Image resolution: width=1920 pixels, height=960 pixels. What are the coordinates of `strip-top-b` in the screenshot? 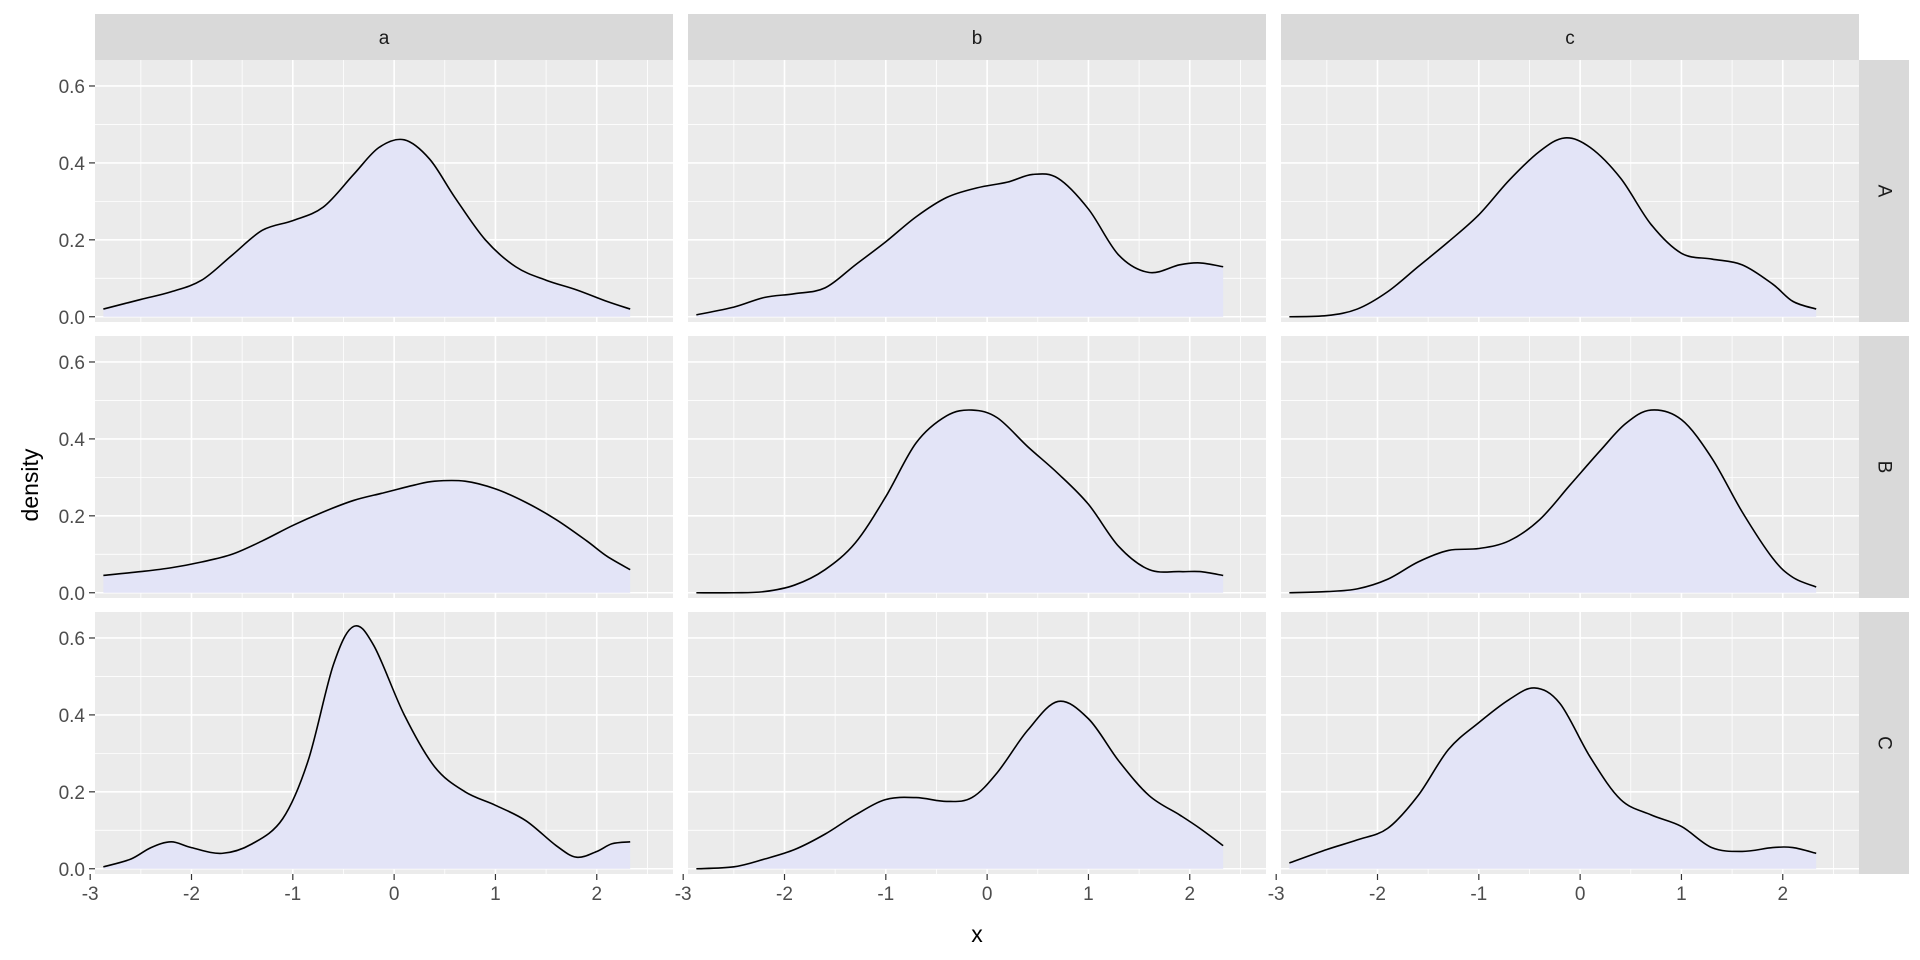 It's located at (977, 37).